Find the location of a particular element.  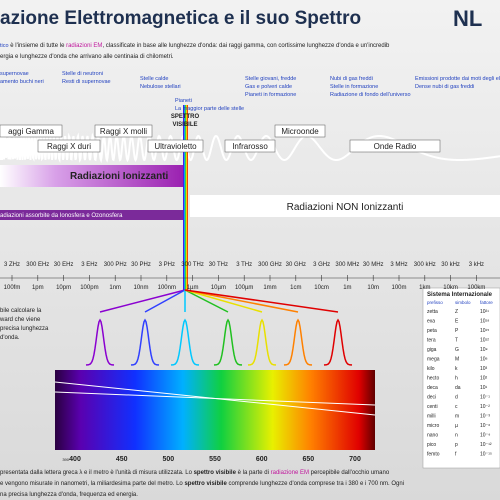

si-cell: pico is located at coordinates (431, 445).